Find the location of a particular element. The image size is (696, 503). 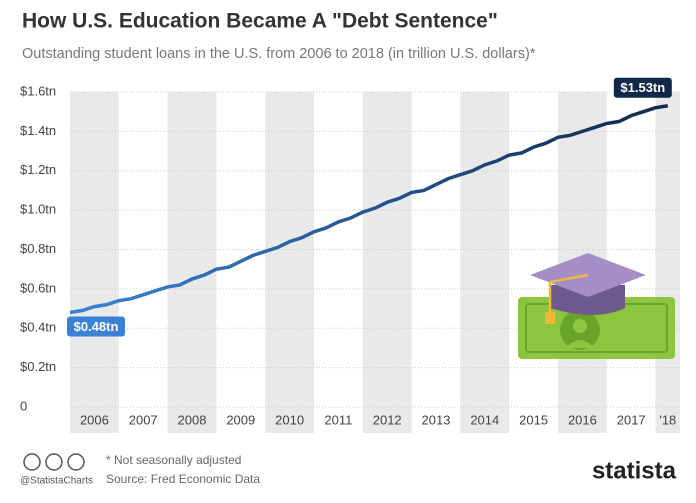

x-tick-label: 2016 is located at coordinates (582, 419).